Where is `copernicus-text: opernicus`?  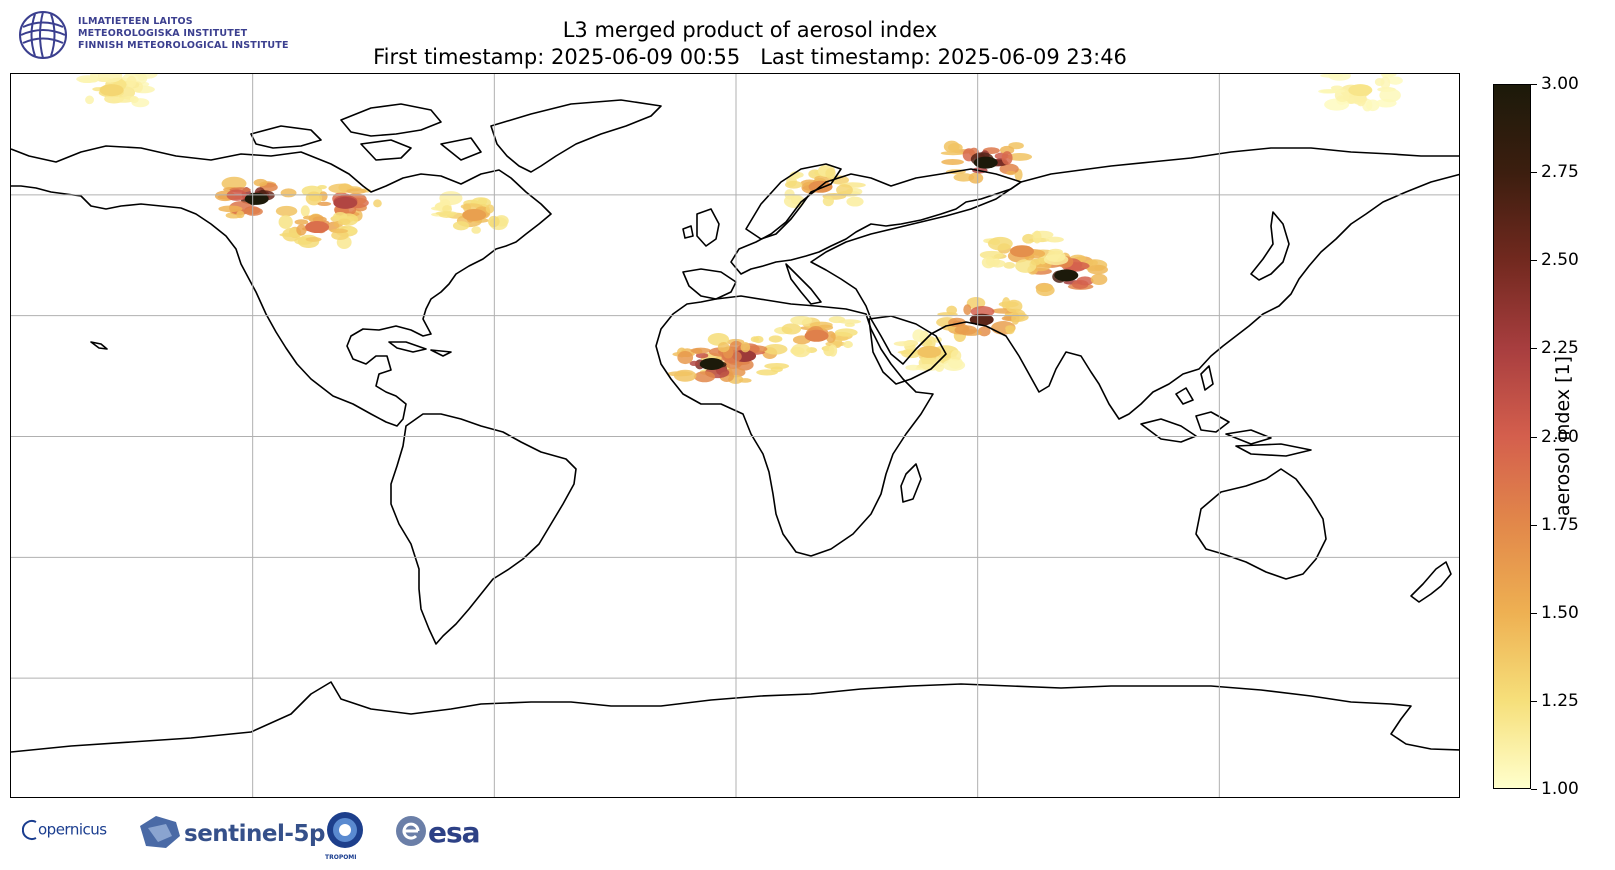
copernicus-text: opernicus is located at coordinates (72, 829).